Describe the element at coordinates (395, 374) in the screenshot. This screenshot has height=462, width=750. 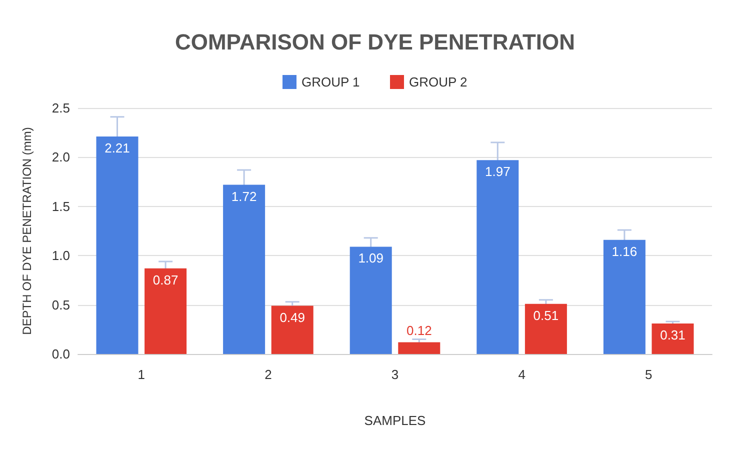
I see `x-tick-label: 3` at that location.